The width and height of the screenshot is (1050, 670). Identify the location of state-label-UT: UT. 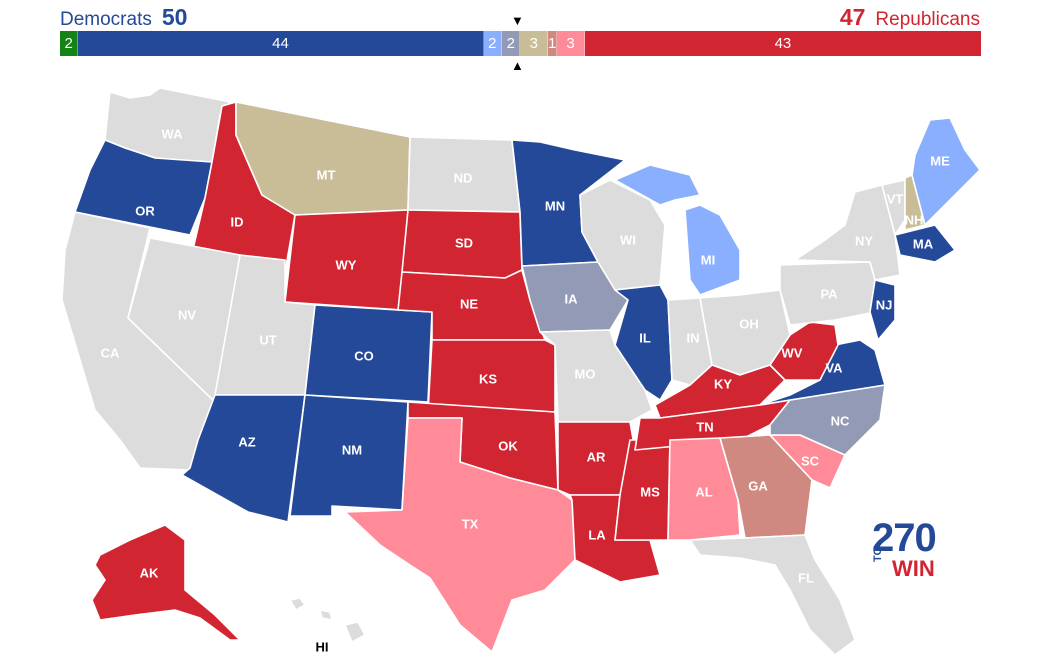
(267, 339).